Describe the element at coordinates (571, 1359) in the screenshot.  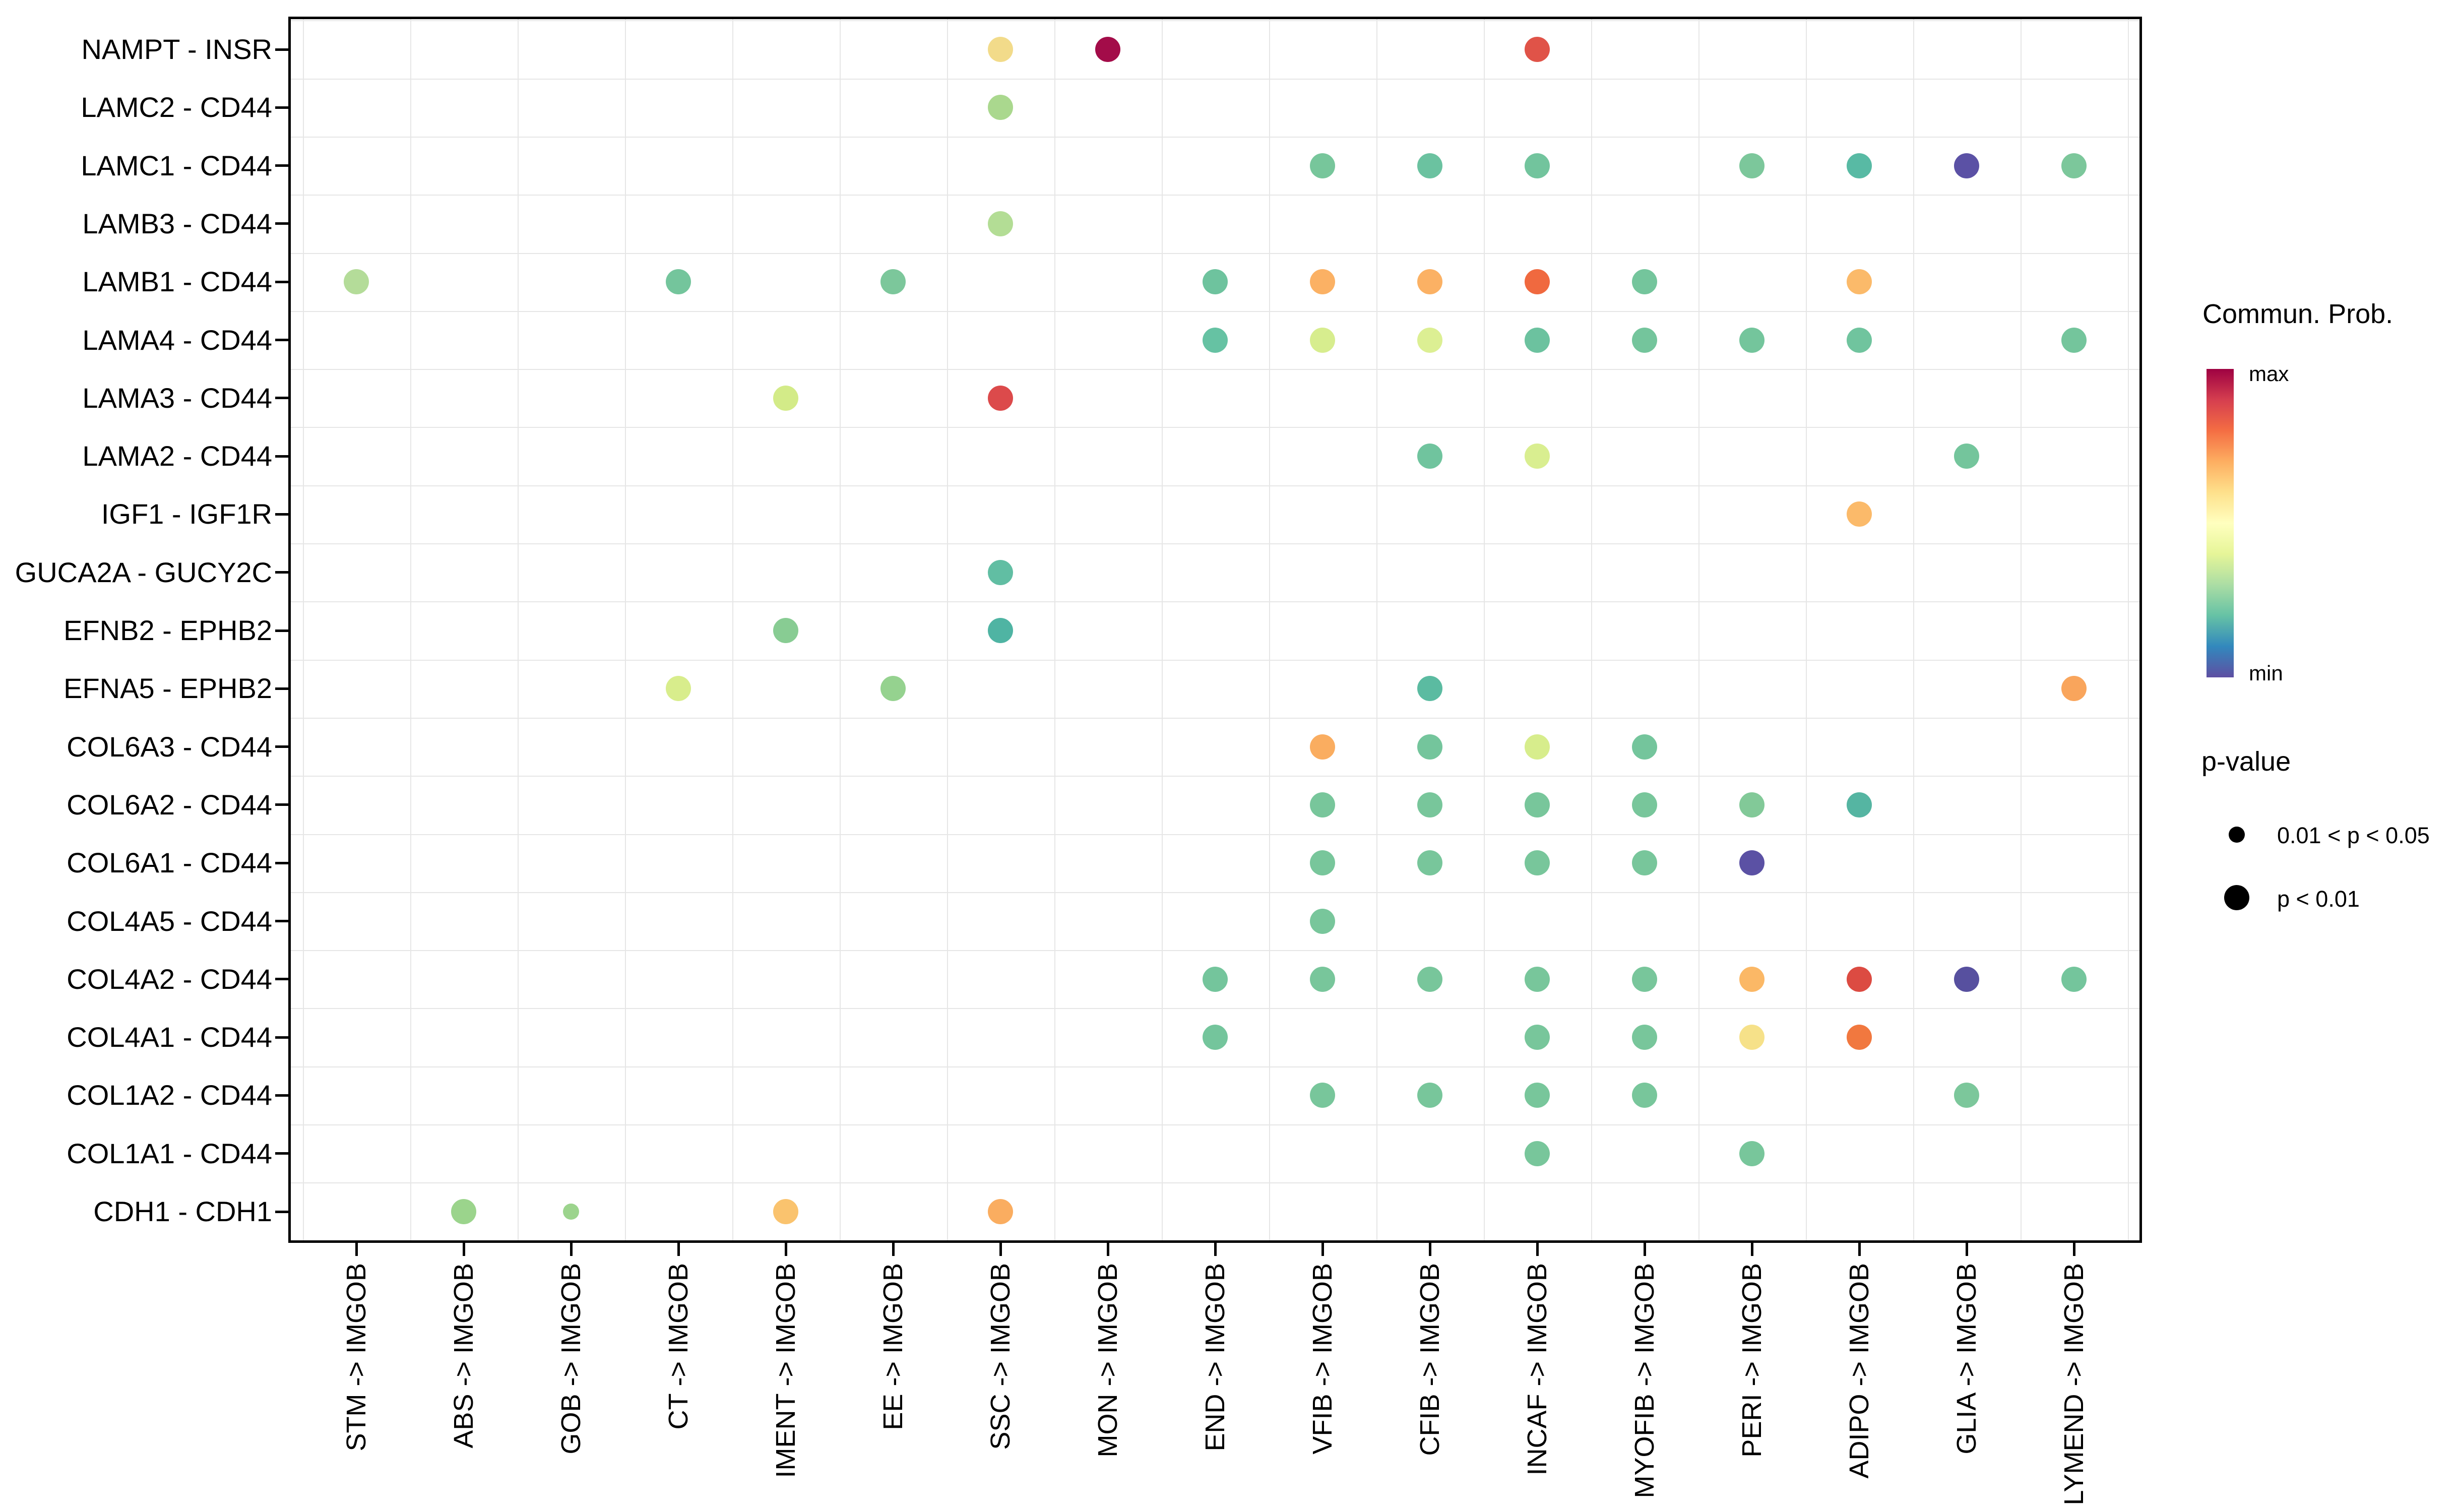
I see `x-axis-label: GOB -> IMGOB` at that location.